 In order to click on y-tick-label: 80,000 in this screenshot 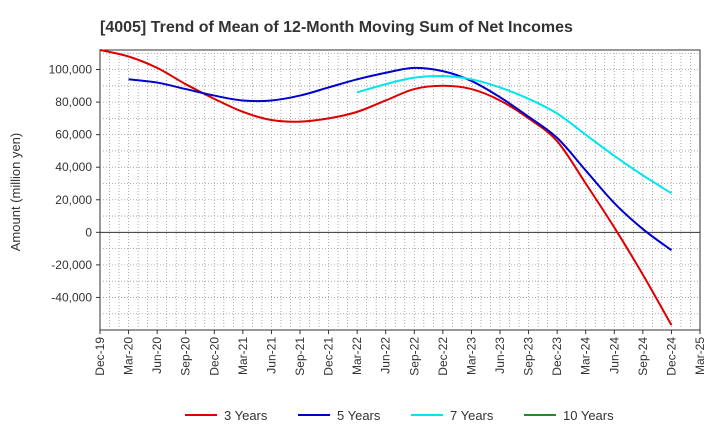, I will do `click(73, 102)`.